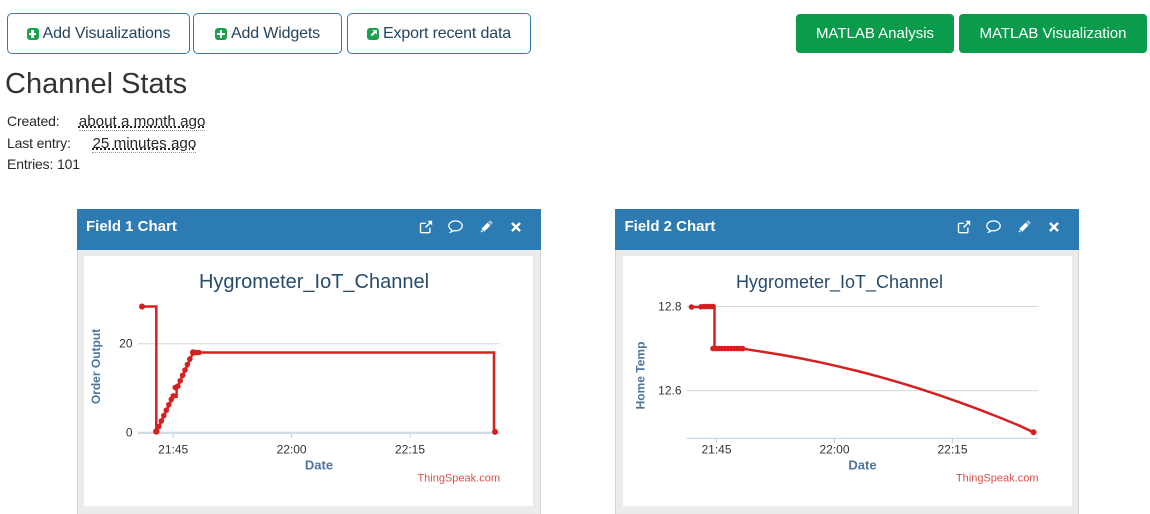 This screenshot has height=514, width=1150. Describe the element at coordinates (129, 432) in the screenshot. I see `svg-text: 0` at that location.